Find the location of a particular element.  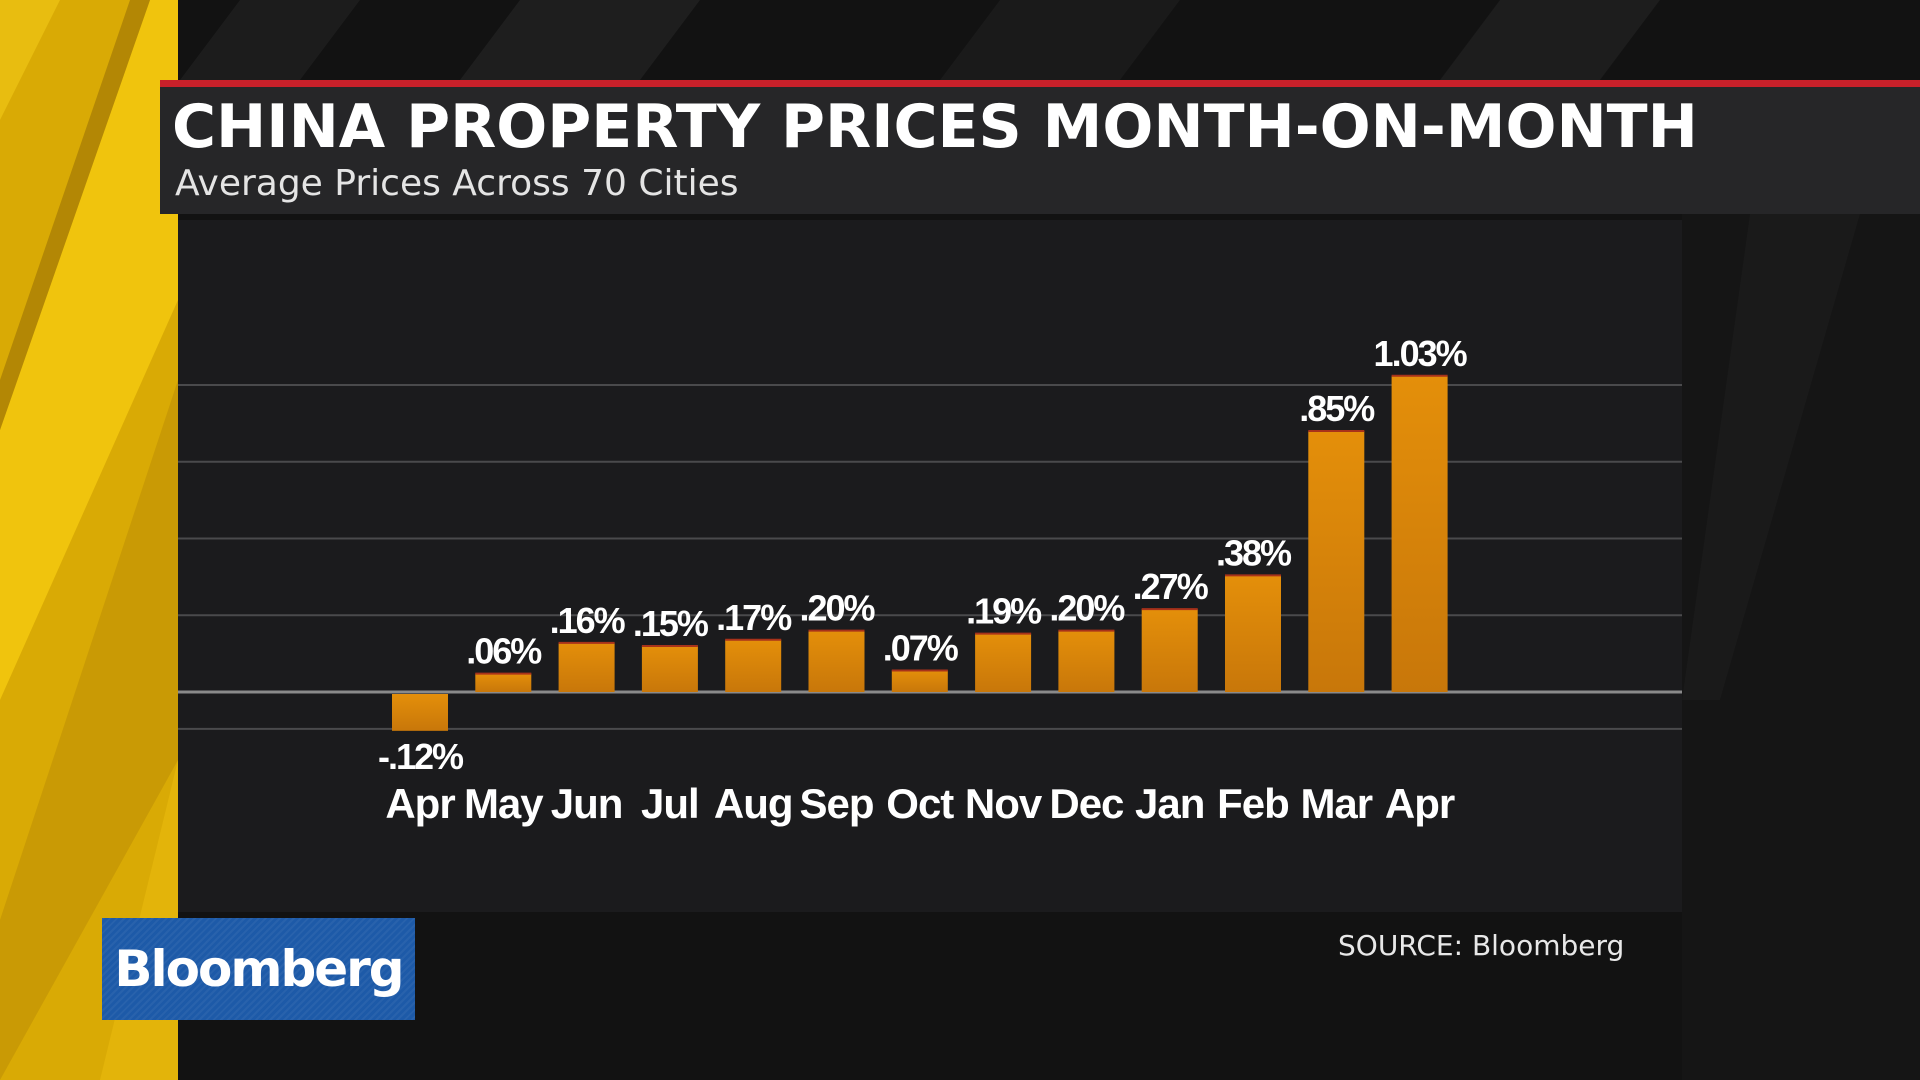

x-tick-label: Aug is located at coordinates (753, 803).